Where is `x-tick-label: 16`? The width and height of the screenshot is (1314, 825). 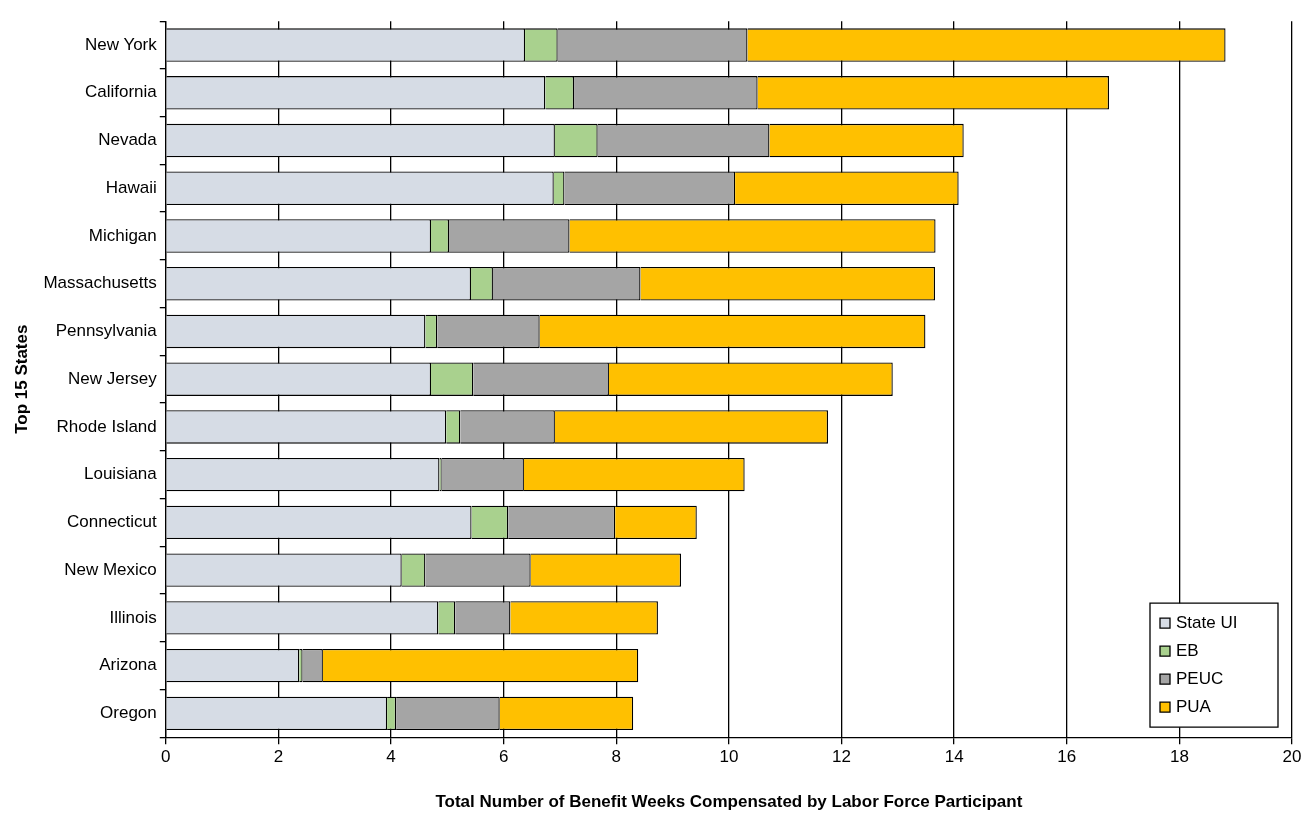 x-tick-label: 16 is located at coordinates (1067, 757).